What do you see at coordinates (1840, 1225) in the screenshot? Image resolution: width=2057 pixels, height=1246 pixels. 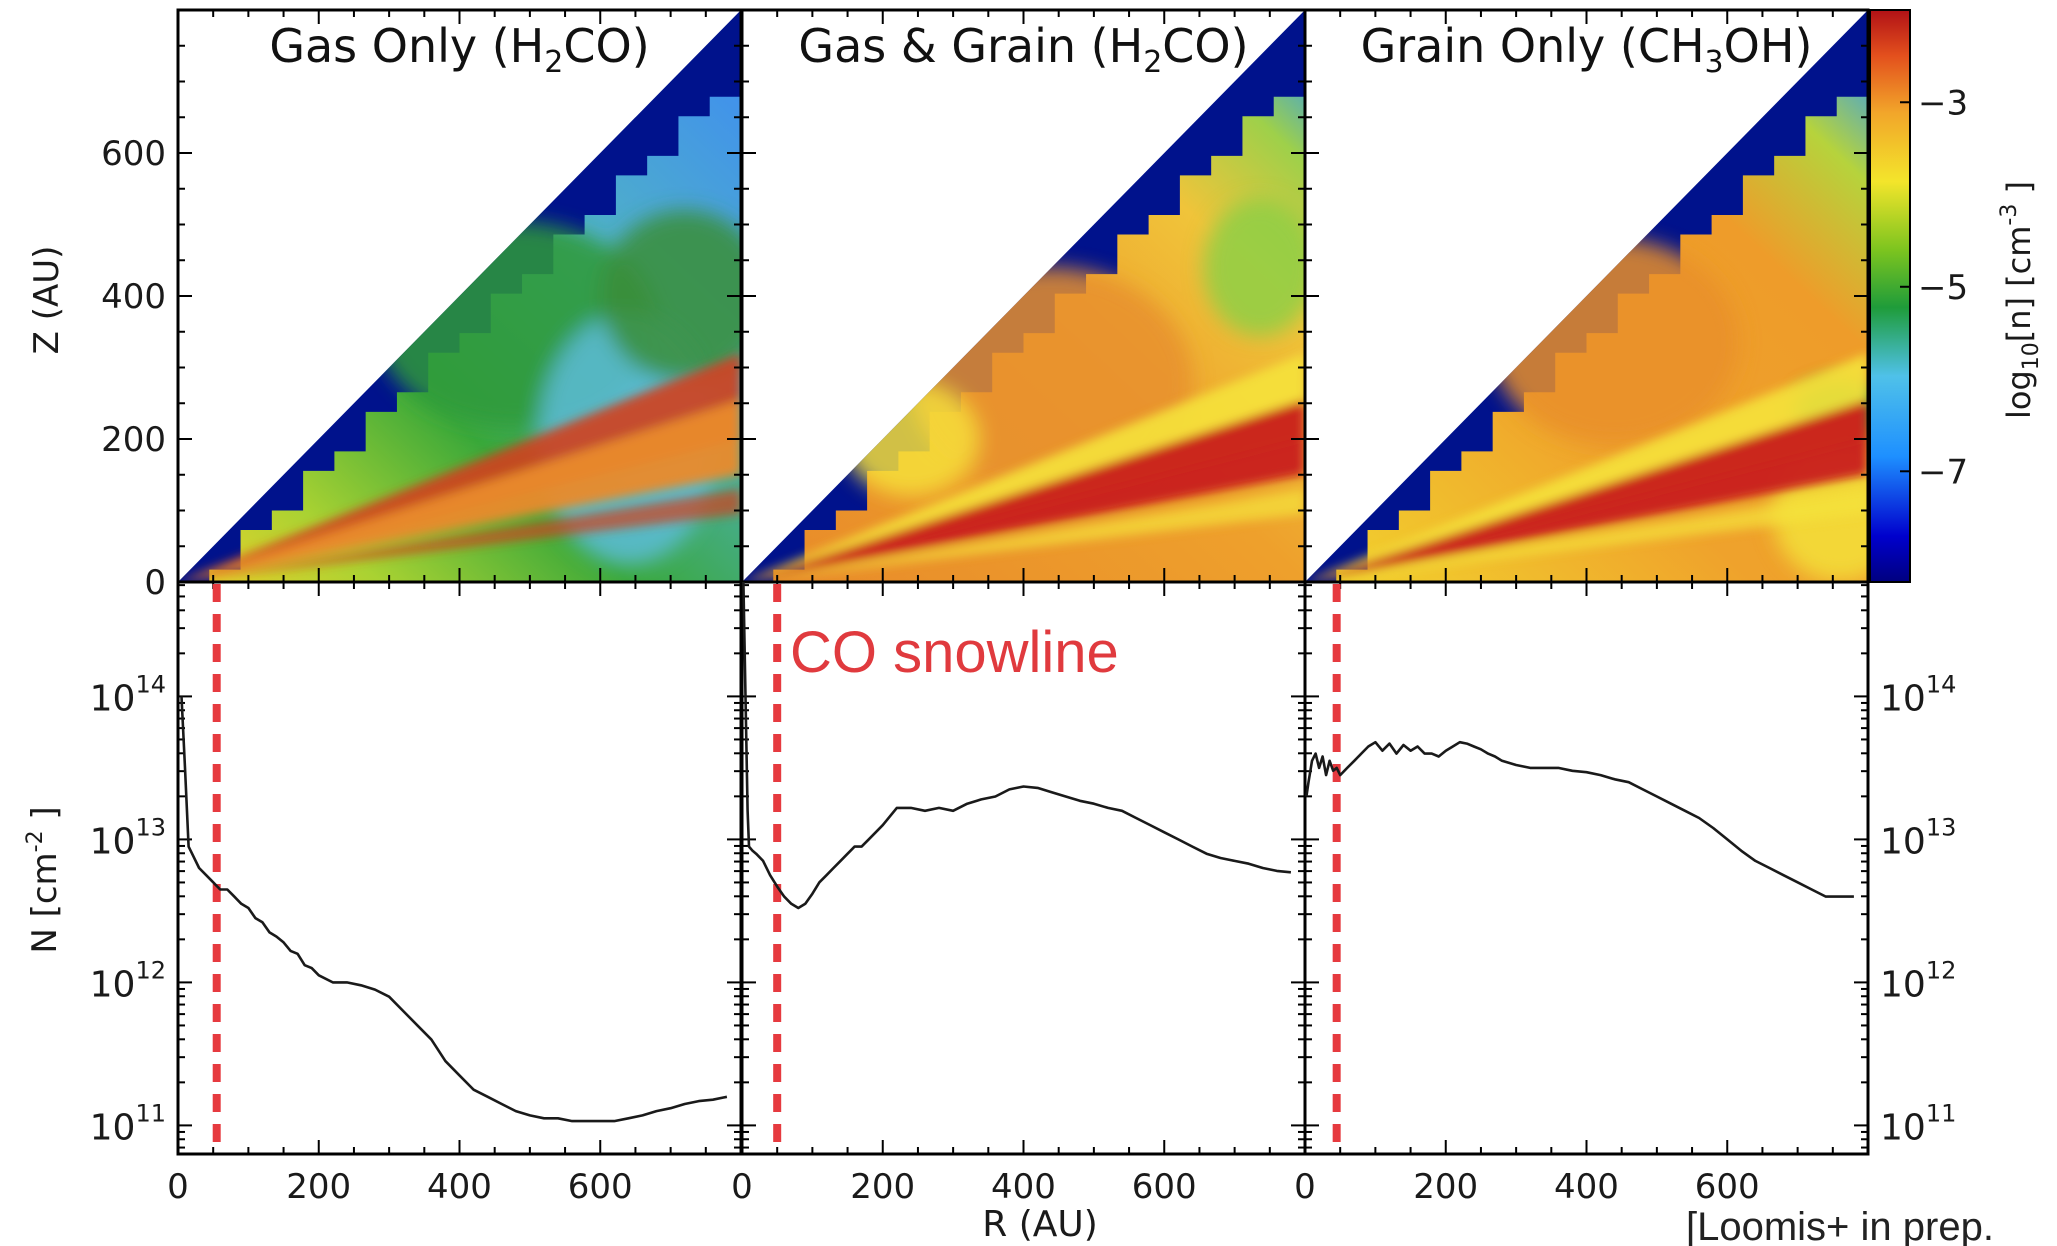 I see `citation-credit: [Loomis+ in prep.` at bounding box center [1840, 1225].